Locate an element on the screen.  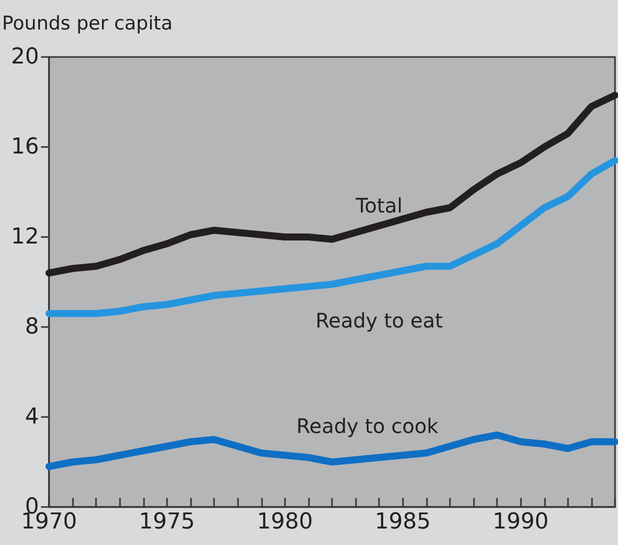
y-tick-label: 16 is located at coordinates (25, 147).